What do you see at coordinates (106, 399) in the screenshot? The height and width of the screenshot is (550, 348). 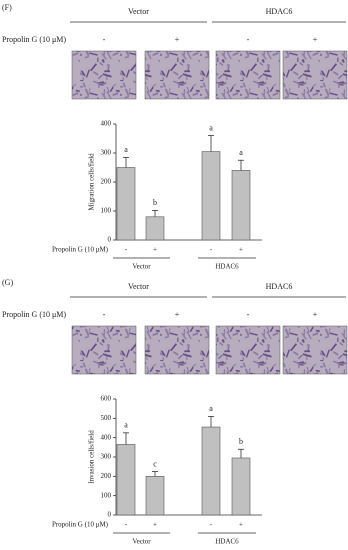 I see `y-tick-label: 600` at bounding box center [106, 399].